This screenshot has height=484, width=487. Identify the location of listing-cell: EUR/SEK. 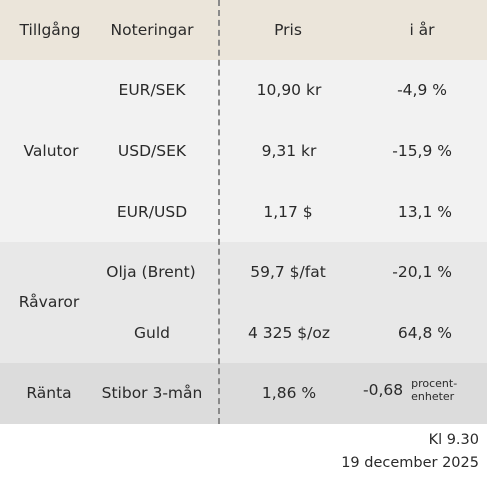
(152, 90).